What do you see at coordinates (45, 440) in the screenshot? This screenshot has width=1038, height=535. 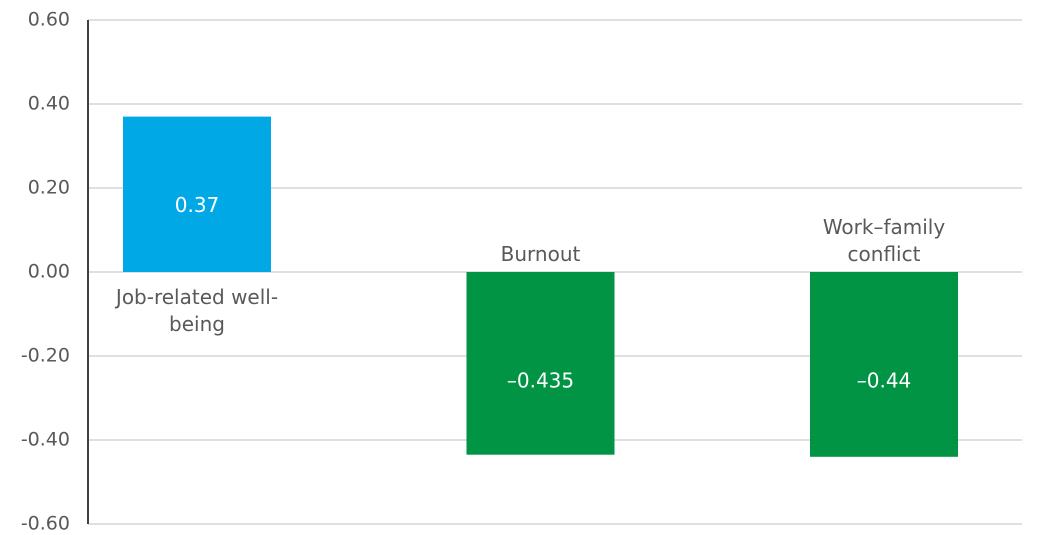 I see `y-tick-label: -0.40` at bounding box center [45, 440].